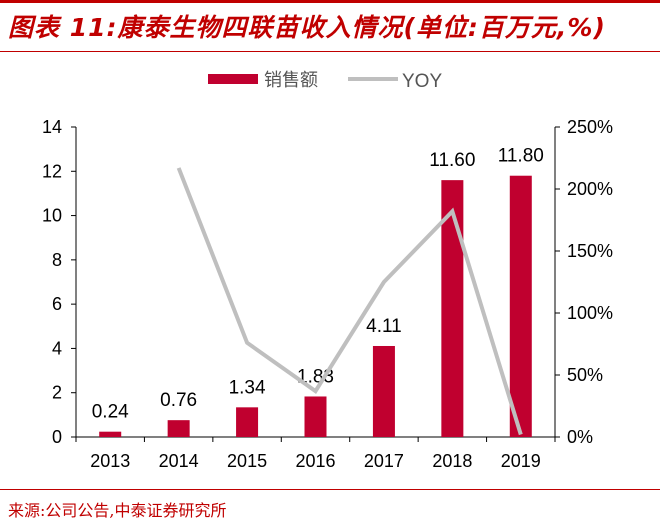 The image size is (660, 526). What do you see at coordinates (247, 461) in the screenshot?
I see `x-tick-label: 2015` at bounding box center [247, 461].